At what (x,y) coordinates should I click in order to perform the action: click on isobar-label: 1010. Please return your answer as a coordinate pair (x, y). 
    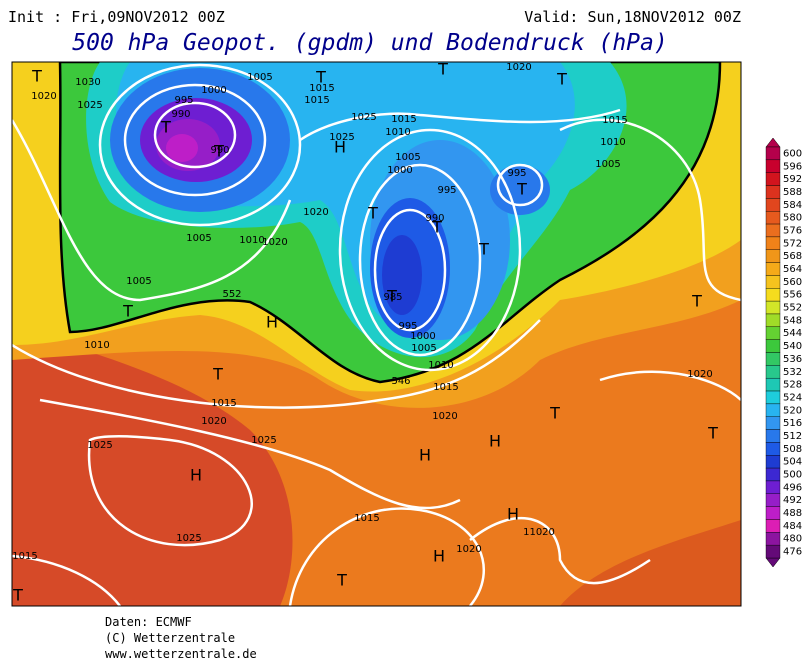
    Looking at the image, I should click on (612, 142).